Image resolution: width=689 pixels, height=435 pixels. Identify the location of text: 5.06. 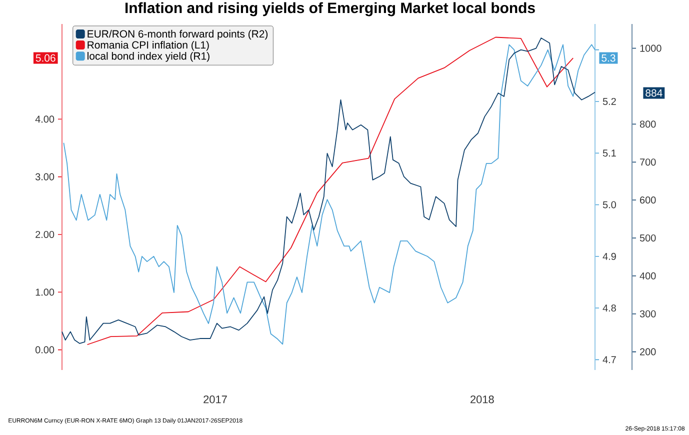
(46, 58).